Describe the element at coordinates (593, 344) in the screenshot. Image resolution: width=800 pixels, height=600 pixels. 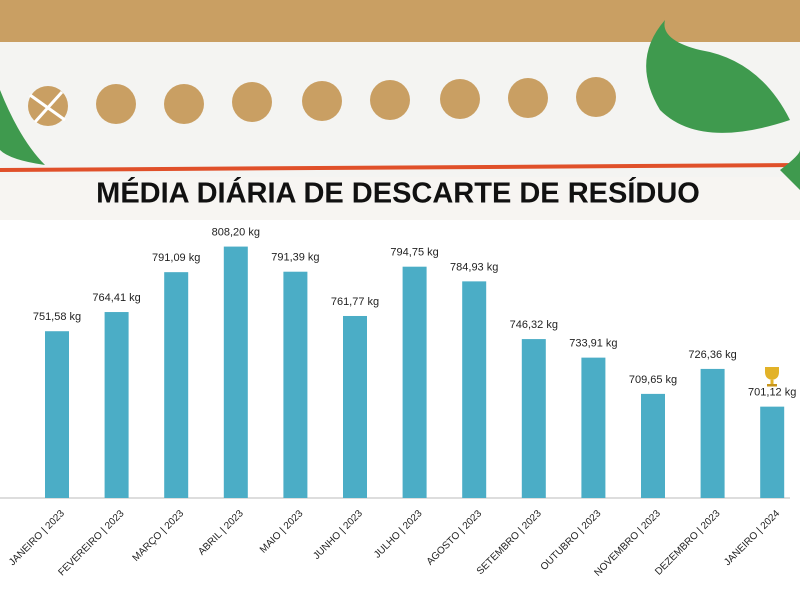
I see `value-label: 733,91 kg` at that location.